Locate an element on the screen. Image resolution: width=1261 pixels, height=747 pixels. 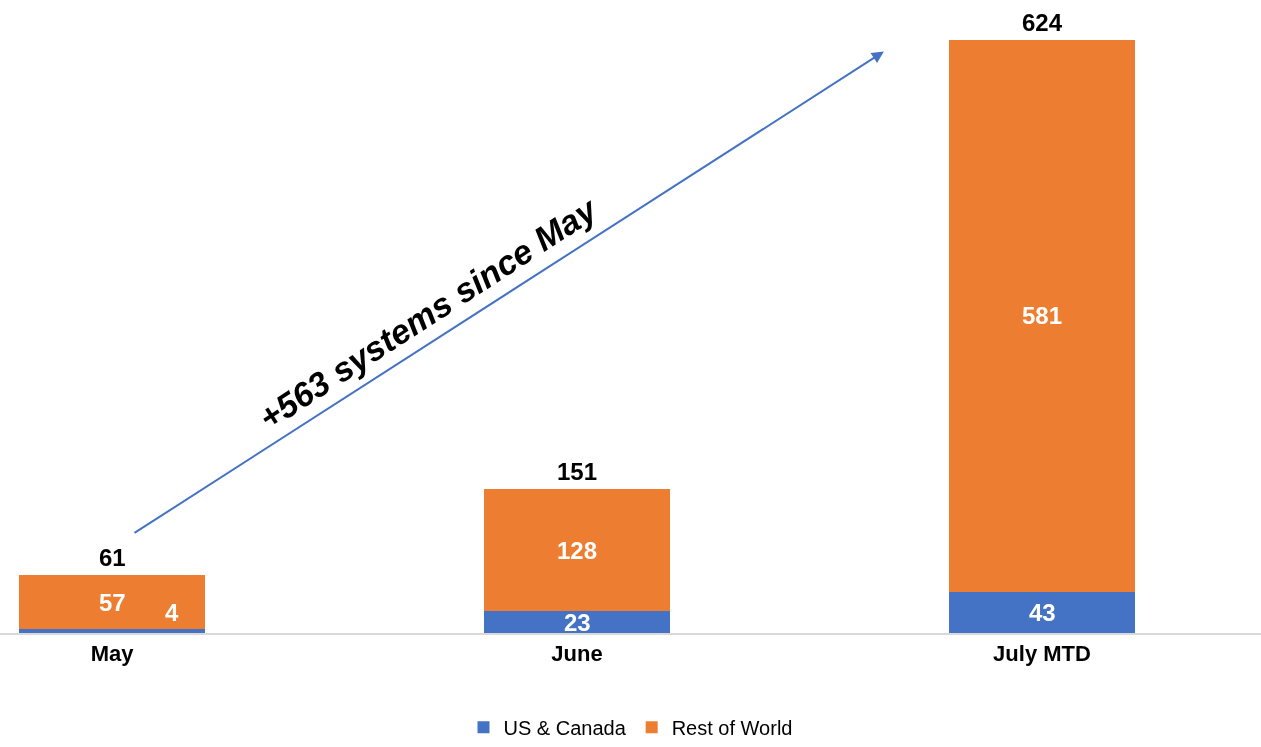
total-label: 624 is located at coordinates (1042, 22).